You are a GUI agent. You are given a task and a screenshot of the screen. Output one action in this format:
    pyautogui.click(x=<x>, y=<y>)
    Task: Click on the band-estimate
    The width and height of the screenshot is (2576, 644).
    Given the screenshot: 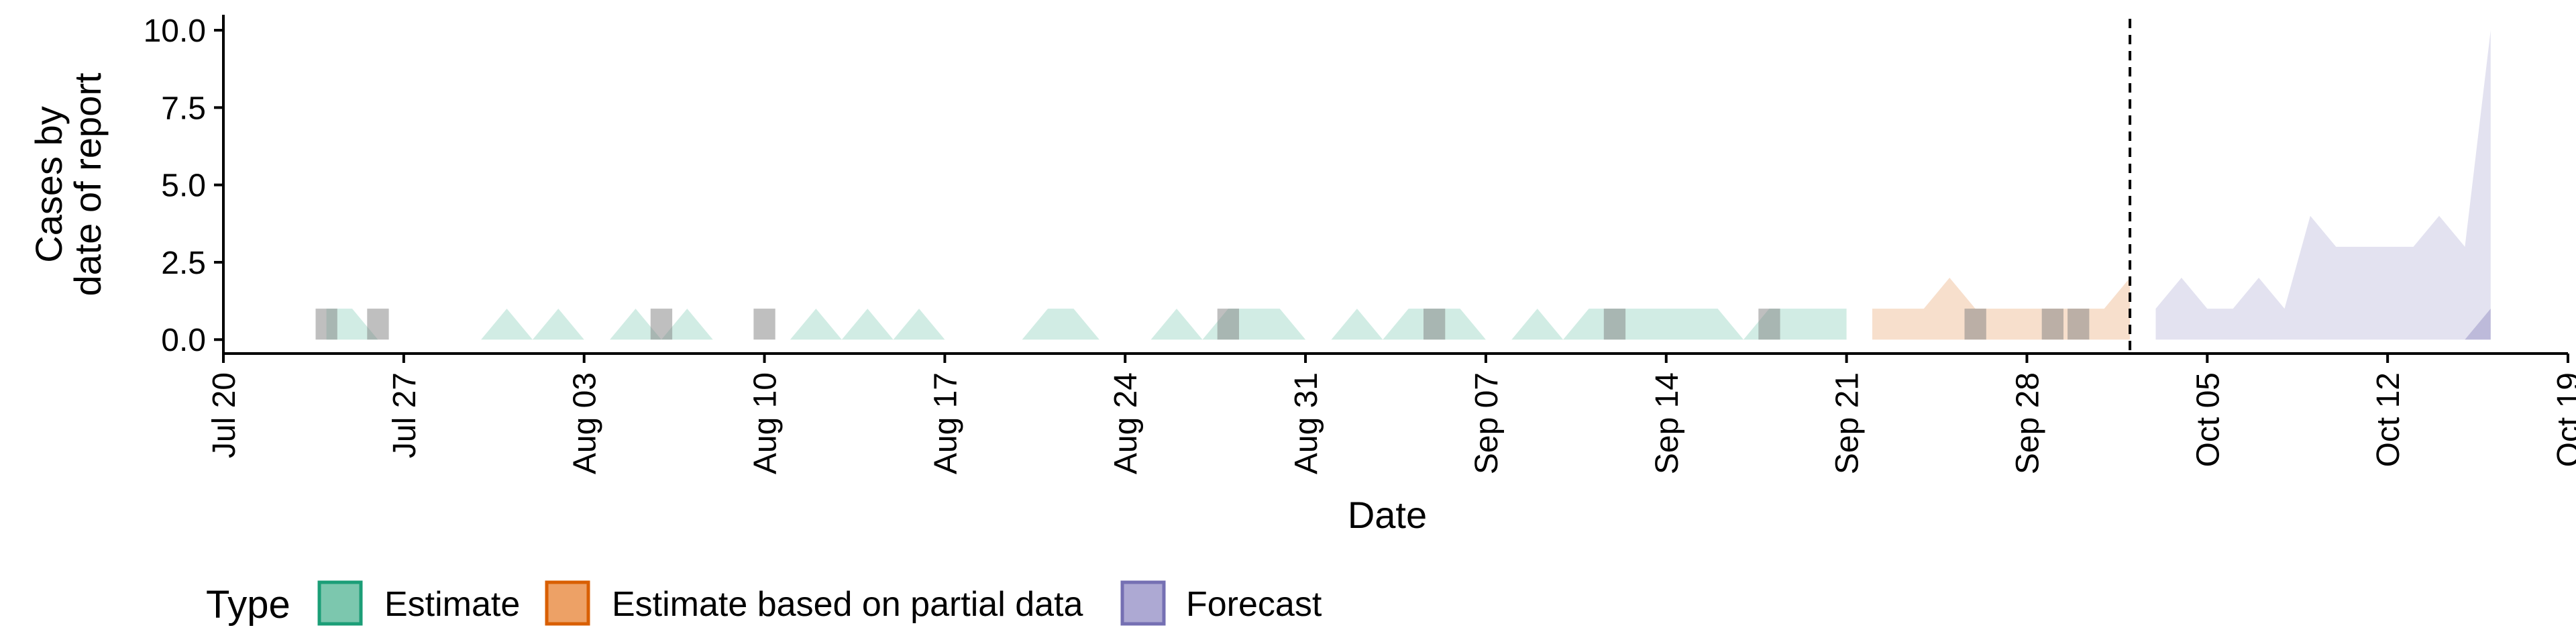 What is the action you would take?
    pyautogui.click(x=1086, y=324)
    